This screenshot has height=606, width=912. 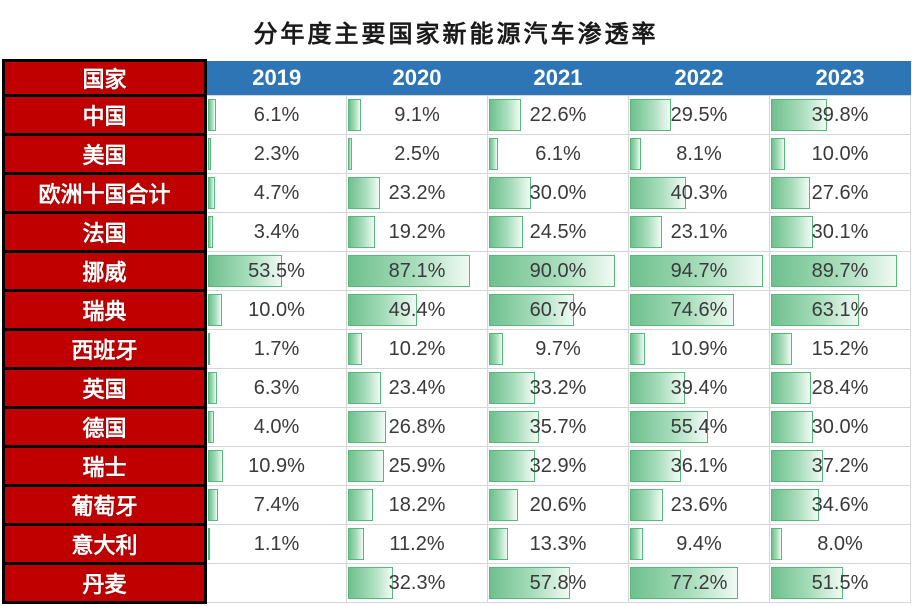 I want to click on value-label: 24.5%, so click(x=558, y=231).